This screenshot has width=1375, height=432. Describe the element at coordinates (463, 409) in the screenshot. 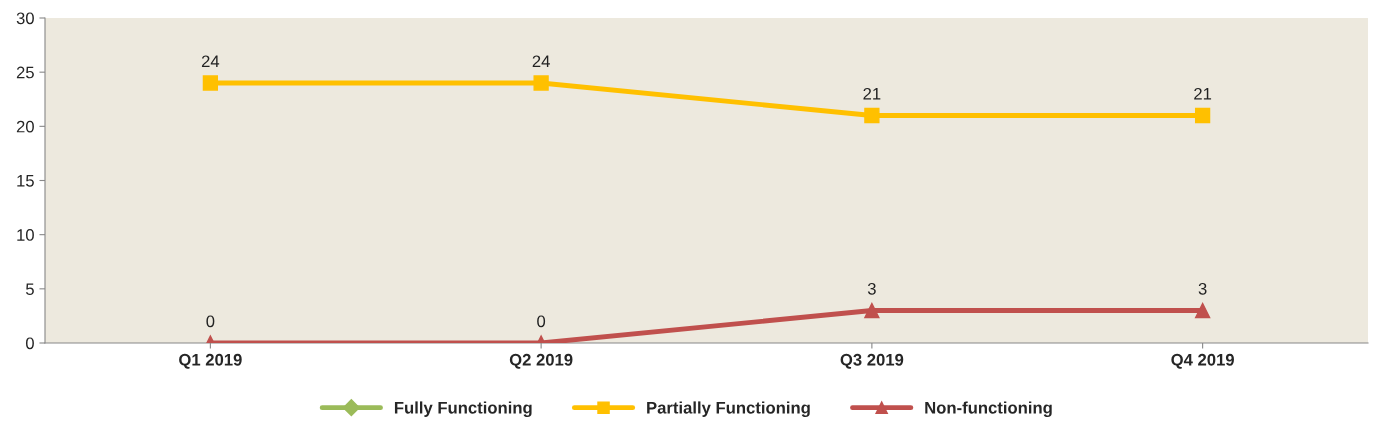

I see `legend-label: Fully Functioning` at that location.